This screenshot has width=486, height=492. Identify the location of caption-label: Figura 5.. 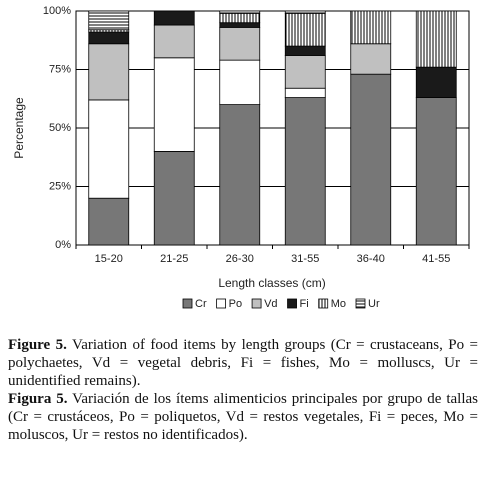
(38, 399).